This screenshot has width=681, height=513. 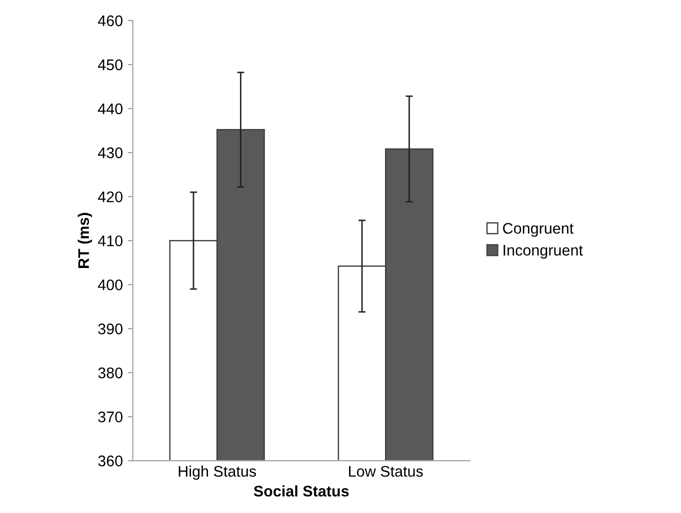 I want to click on y-tick-label: 360, so click(x=110, y=461).